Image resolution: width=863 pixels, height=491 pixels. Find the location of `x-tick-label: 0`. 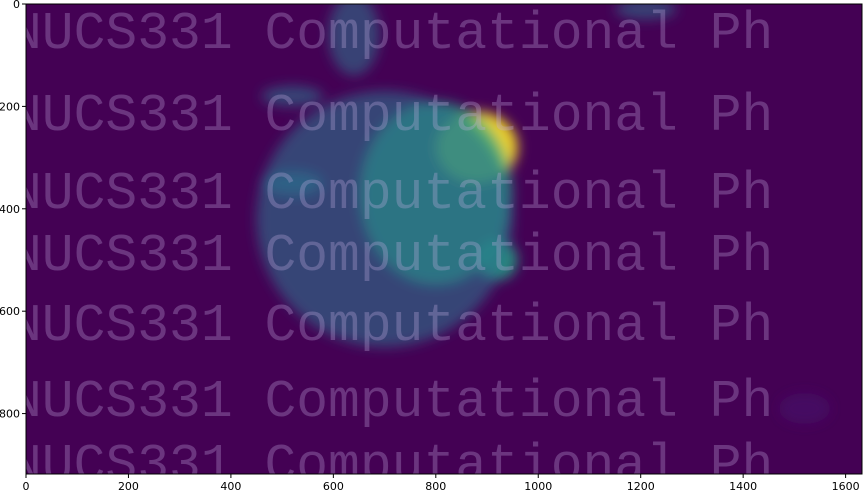

x-tick-label: 0 is located at coordinates (26, 485).